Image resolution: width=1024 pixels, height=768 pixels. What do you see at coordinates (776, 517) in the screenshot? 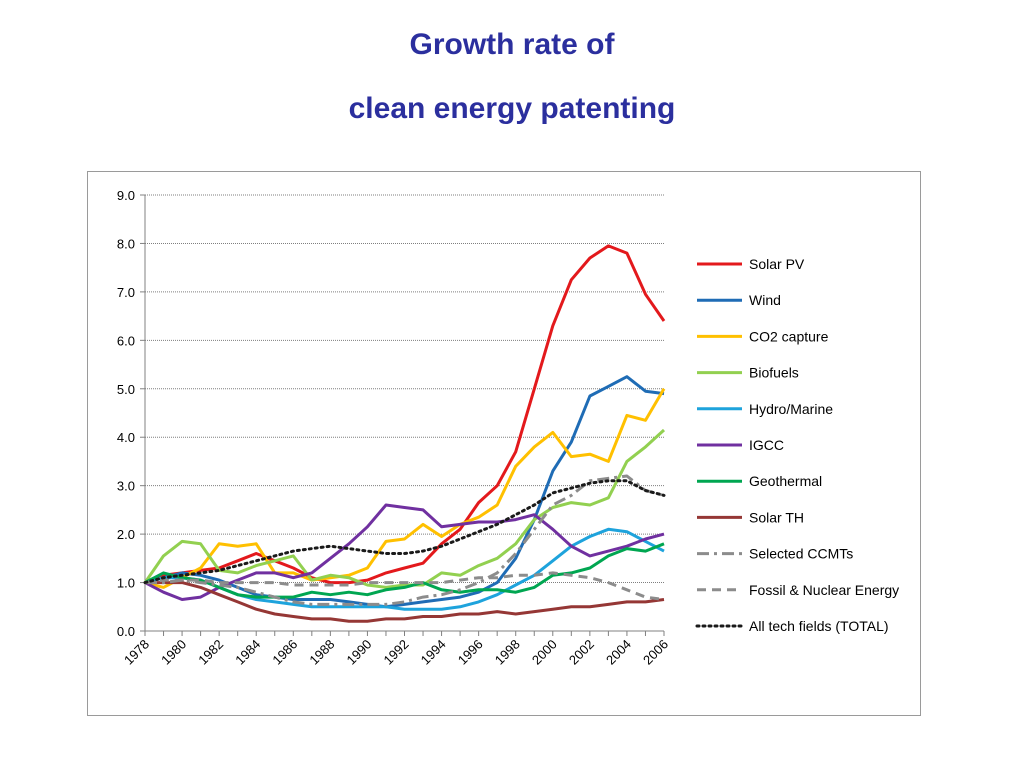
I see `legend-label: Solar TH` at bounding box center [776, 517].